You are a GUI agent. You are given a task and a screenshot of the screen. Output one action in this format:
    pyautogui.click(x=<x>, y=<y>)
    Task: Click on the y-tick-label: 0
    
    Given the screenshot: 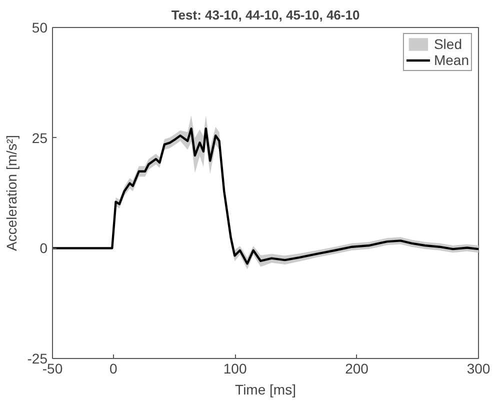 What is the action you would take?
    pyautogui.click(x=44, y=248)
    